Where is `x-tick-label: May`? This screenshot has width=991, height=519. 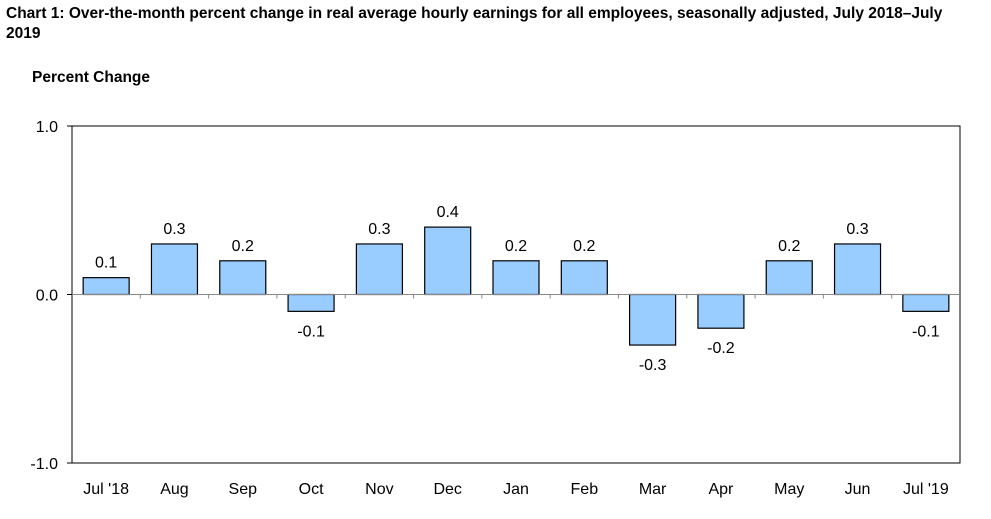
x-tick-label: May is located at coordinates (789, 489).